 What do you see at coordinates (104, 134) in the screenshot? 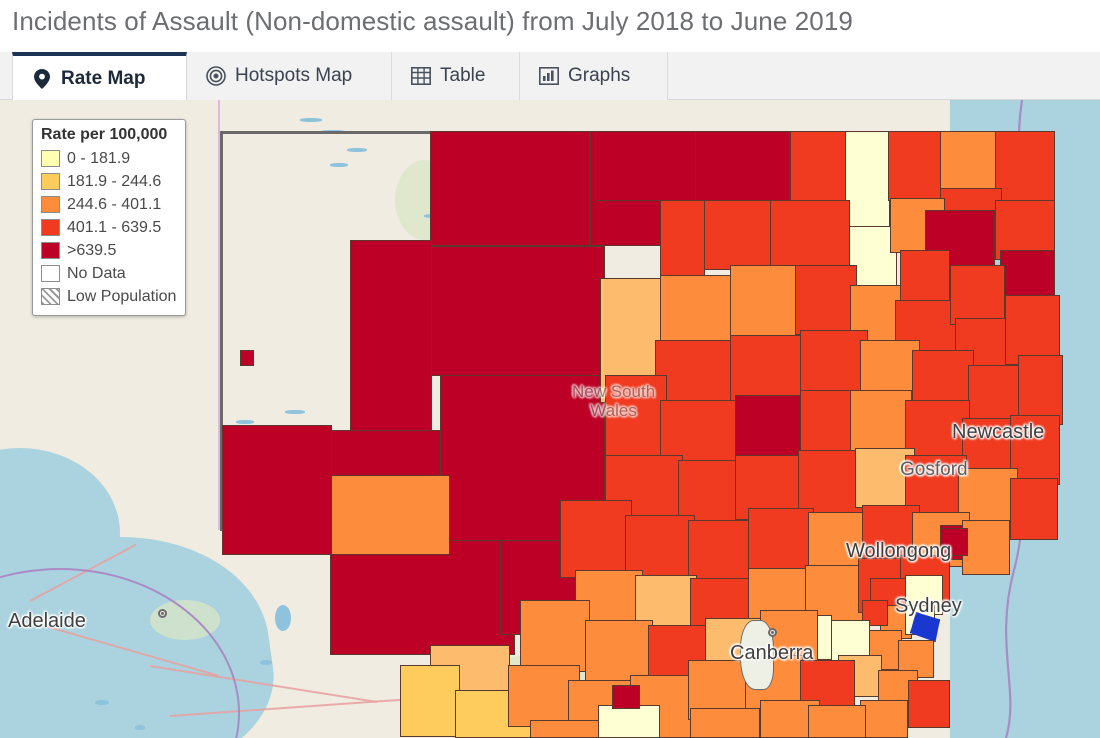
I see `legend-title: Rate per 100,000` at bounding box center [104, 134].